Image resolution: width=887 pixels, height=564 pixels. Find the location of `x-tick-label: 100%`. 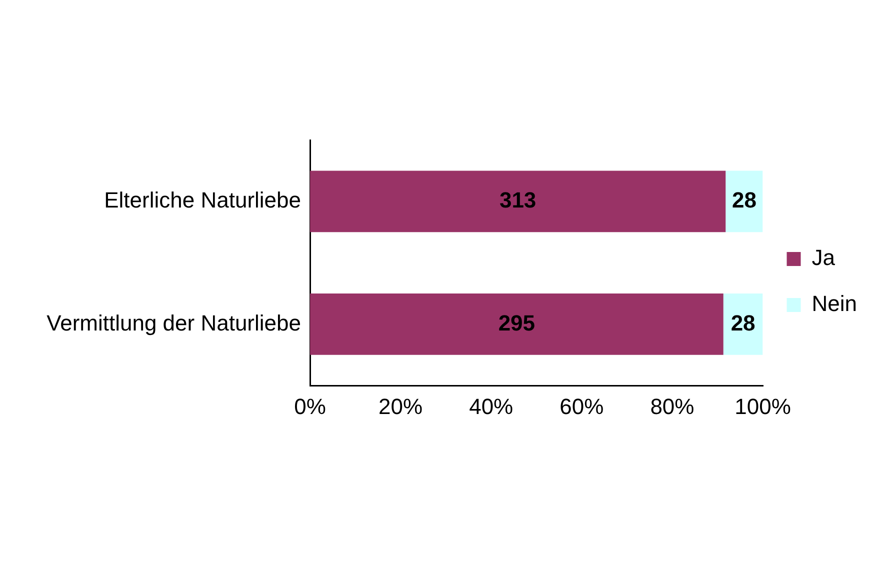

x-tick-label: 100% is located at coordinates (762, 406).